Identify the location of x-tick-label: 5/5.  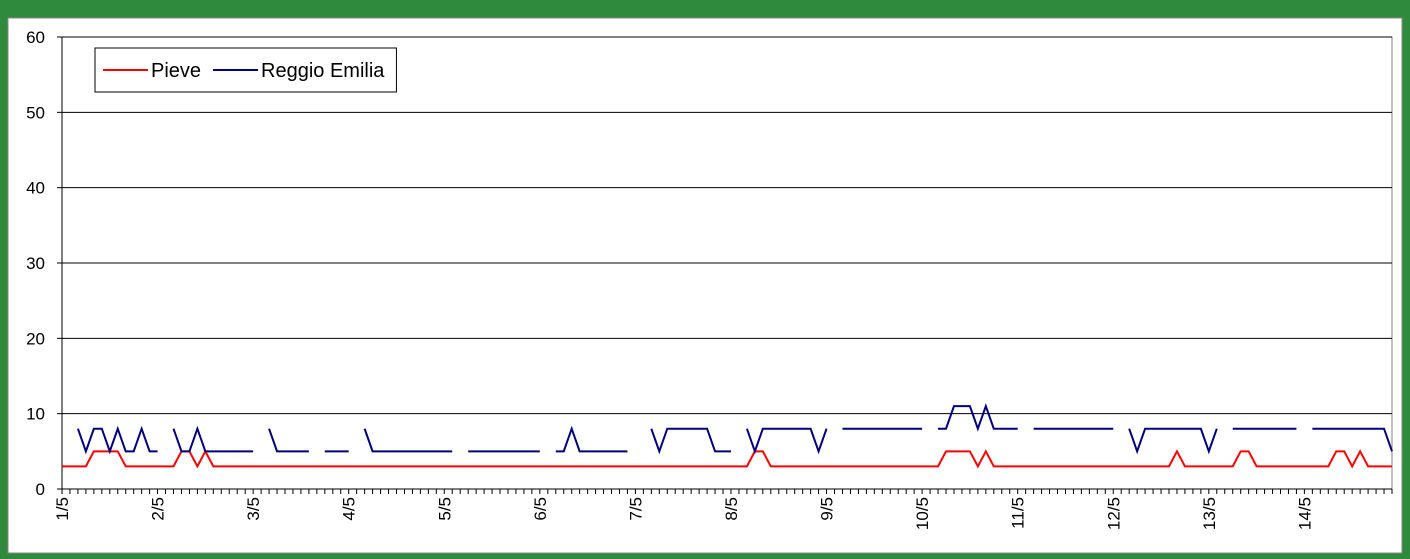
(444, 509).